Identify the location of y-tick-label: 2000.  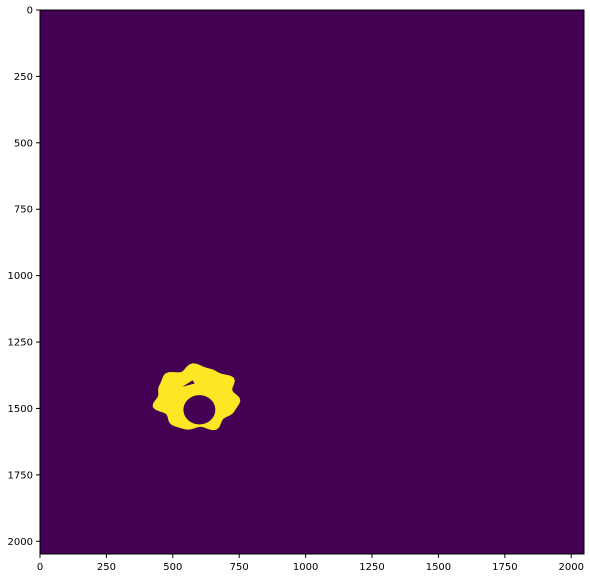
(20, 542).